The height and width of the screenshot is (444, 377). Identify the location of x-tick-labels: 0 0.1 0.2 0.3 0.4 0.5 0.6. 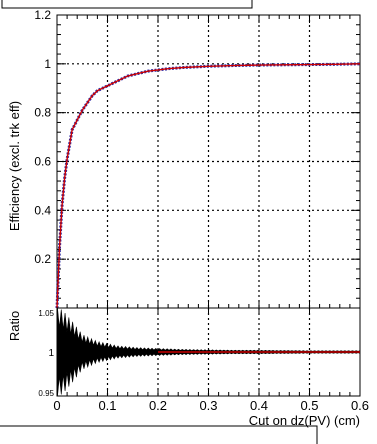
(211, 405).